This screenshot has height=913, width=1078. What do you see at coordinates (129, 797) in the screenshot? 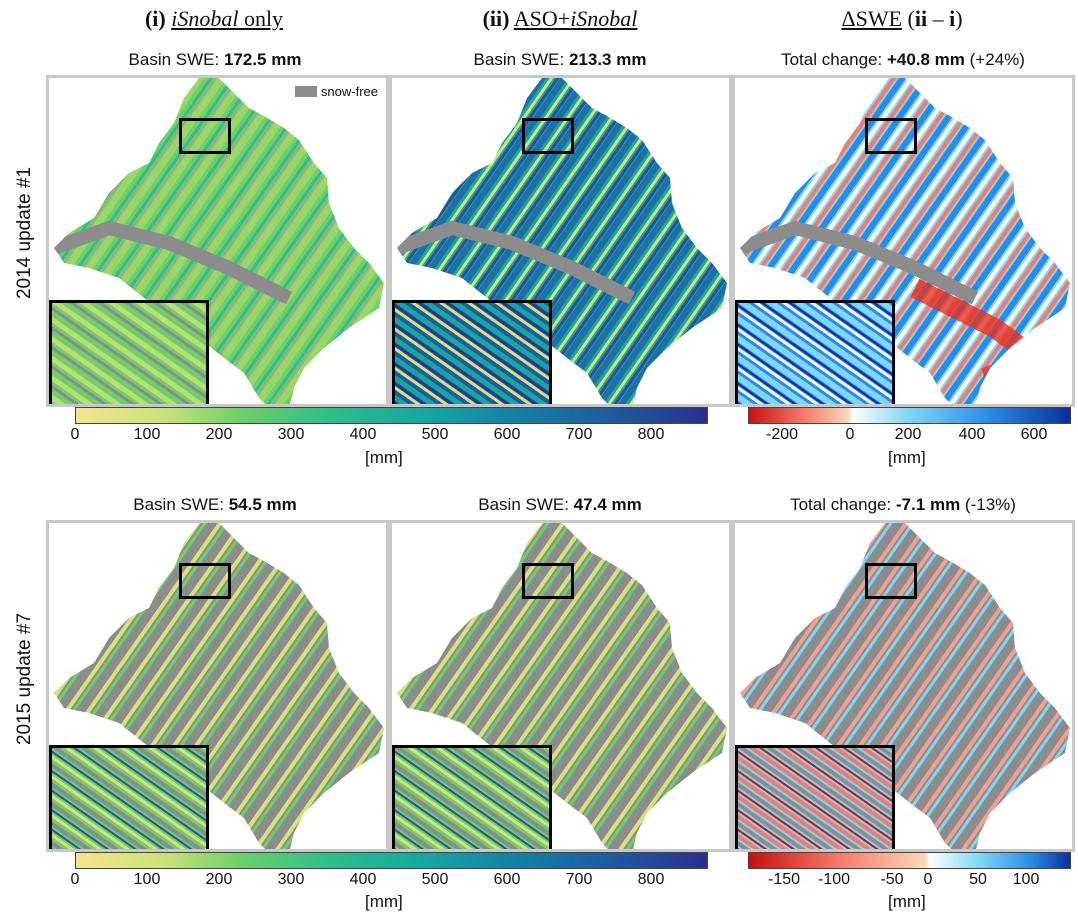
I see `zoom-inset-2015-isnobal` at bounding box center [129, 797].